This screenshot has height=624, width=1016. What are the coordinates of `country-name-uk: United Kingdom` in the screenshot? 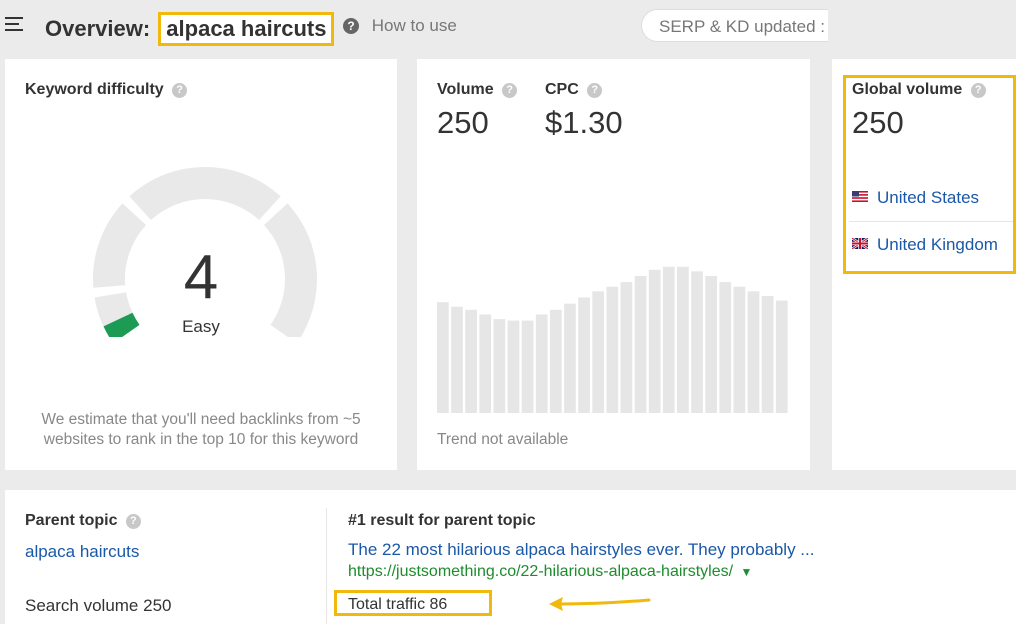 It's located at (937, 244).